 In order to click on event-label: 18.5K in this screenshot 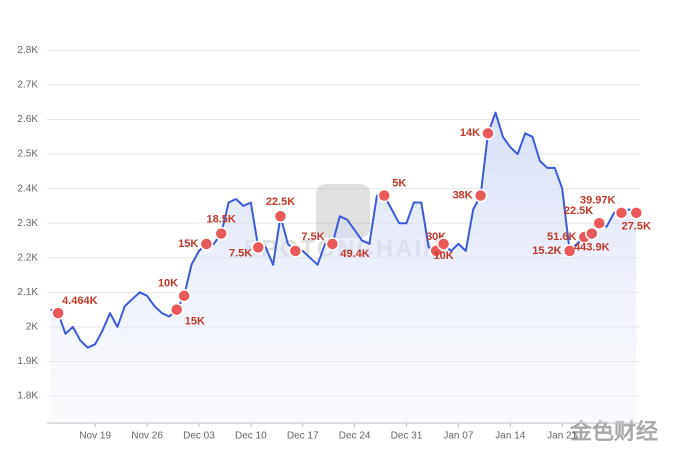, I will do `click(221, 219)`.